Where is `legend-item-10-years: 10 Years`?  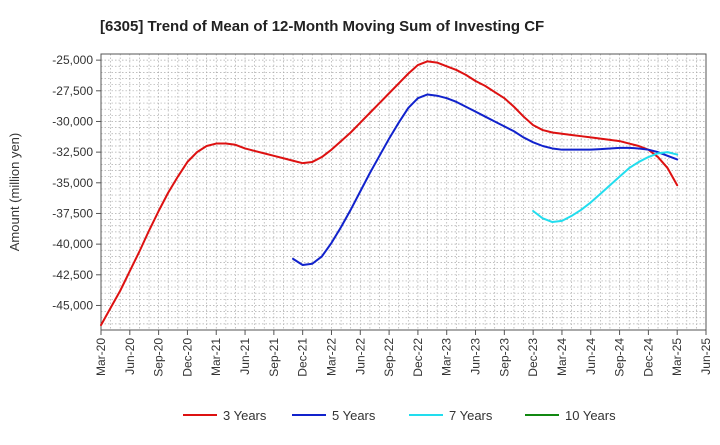
legend-item-10-years: 10 Years is located at coordinates (570, 415).